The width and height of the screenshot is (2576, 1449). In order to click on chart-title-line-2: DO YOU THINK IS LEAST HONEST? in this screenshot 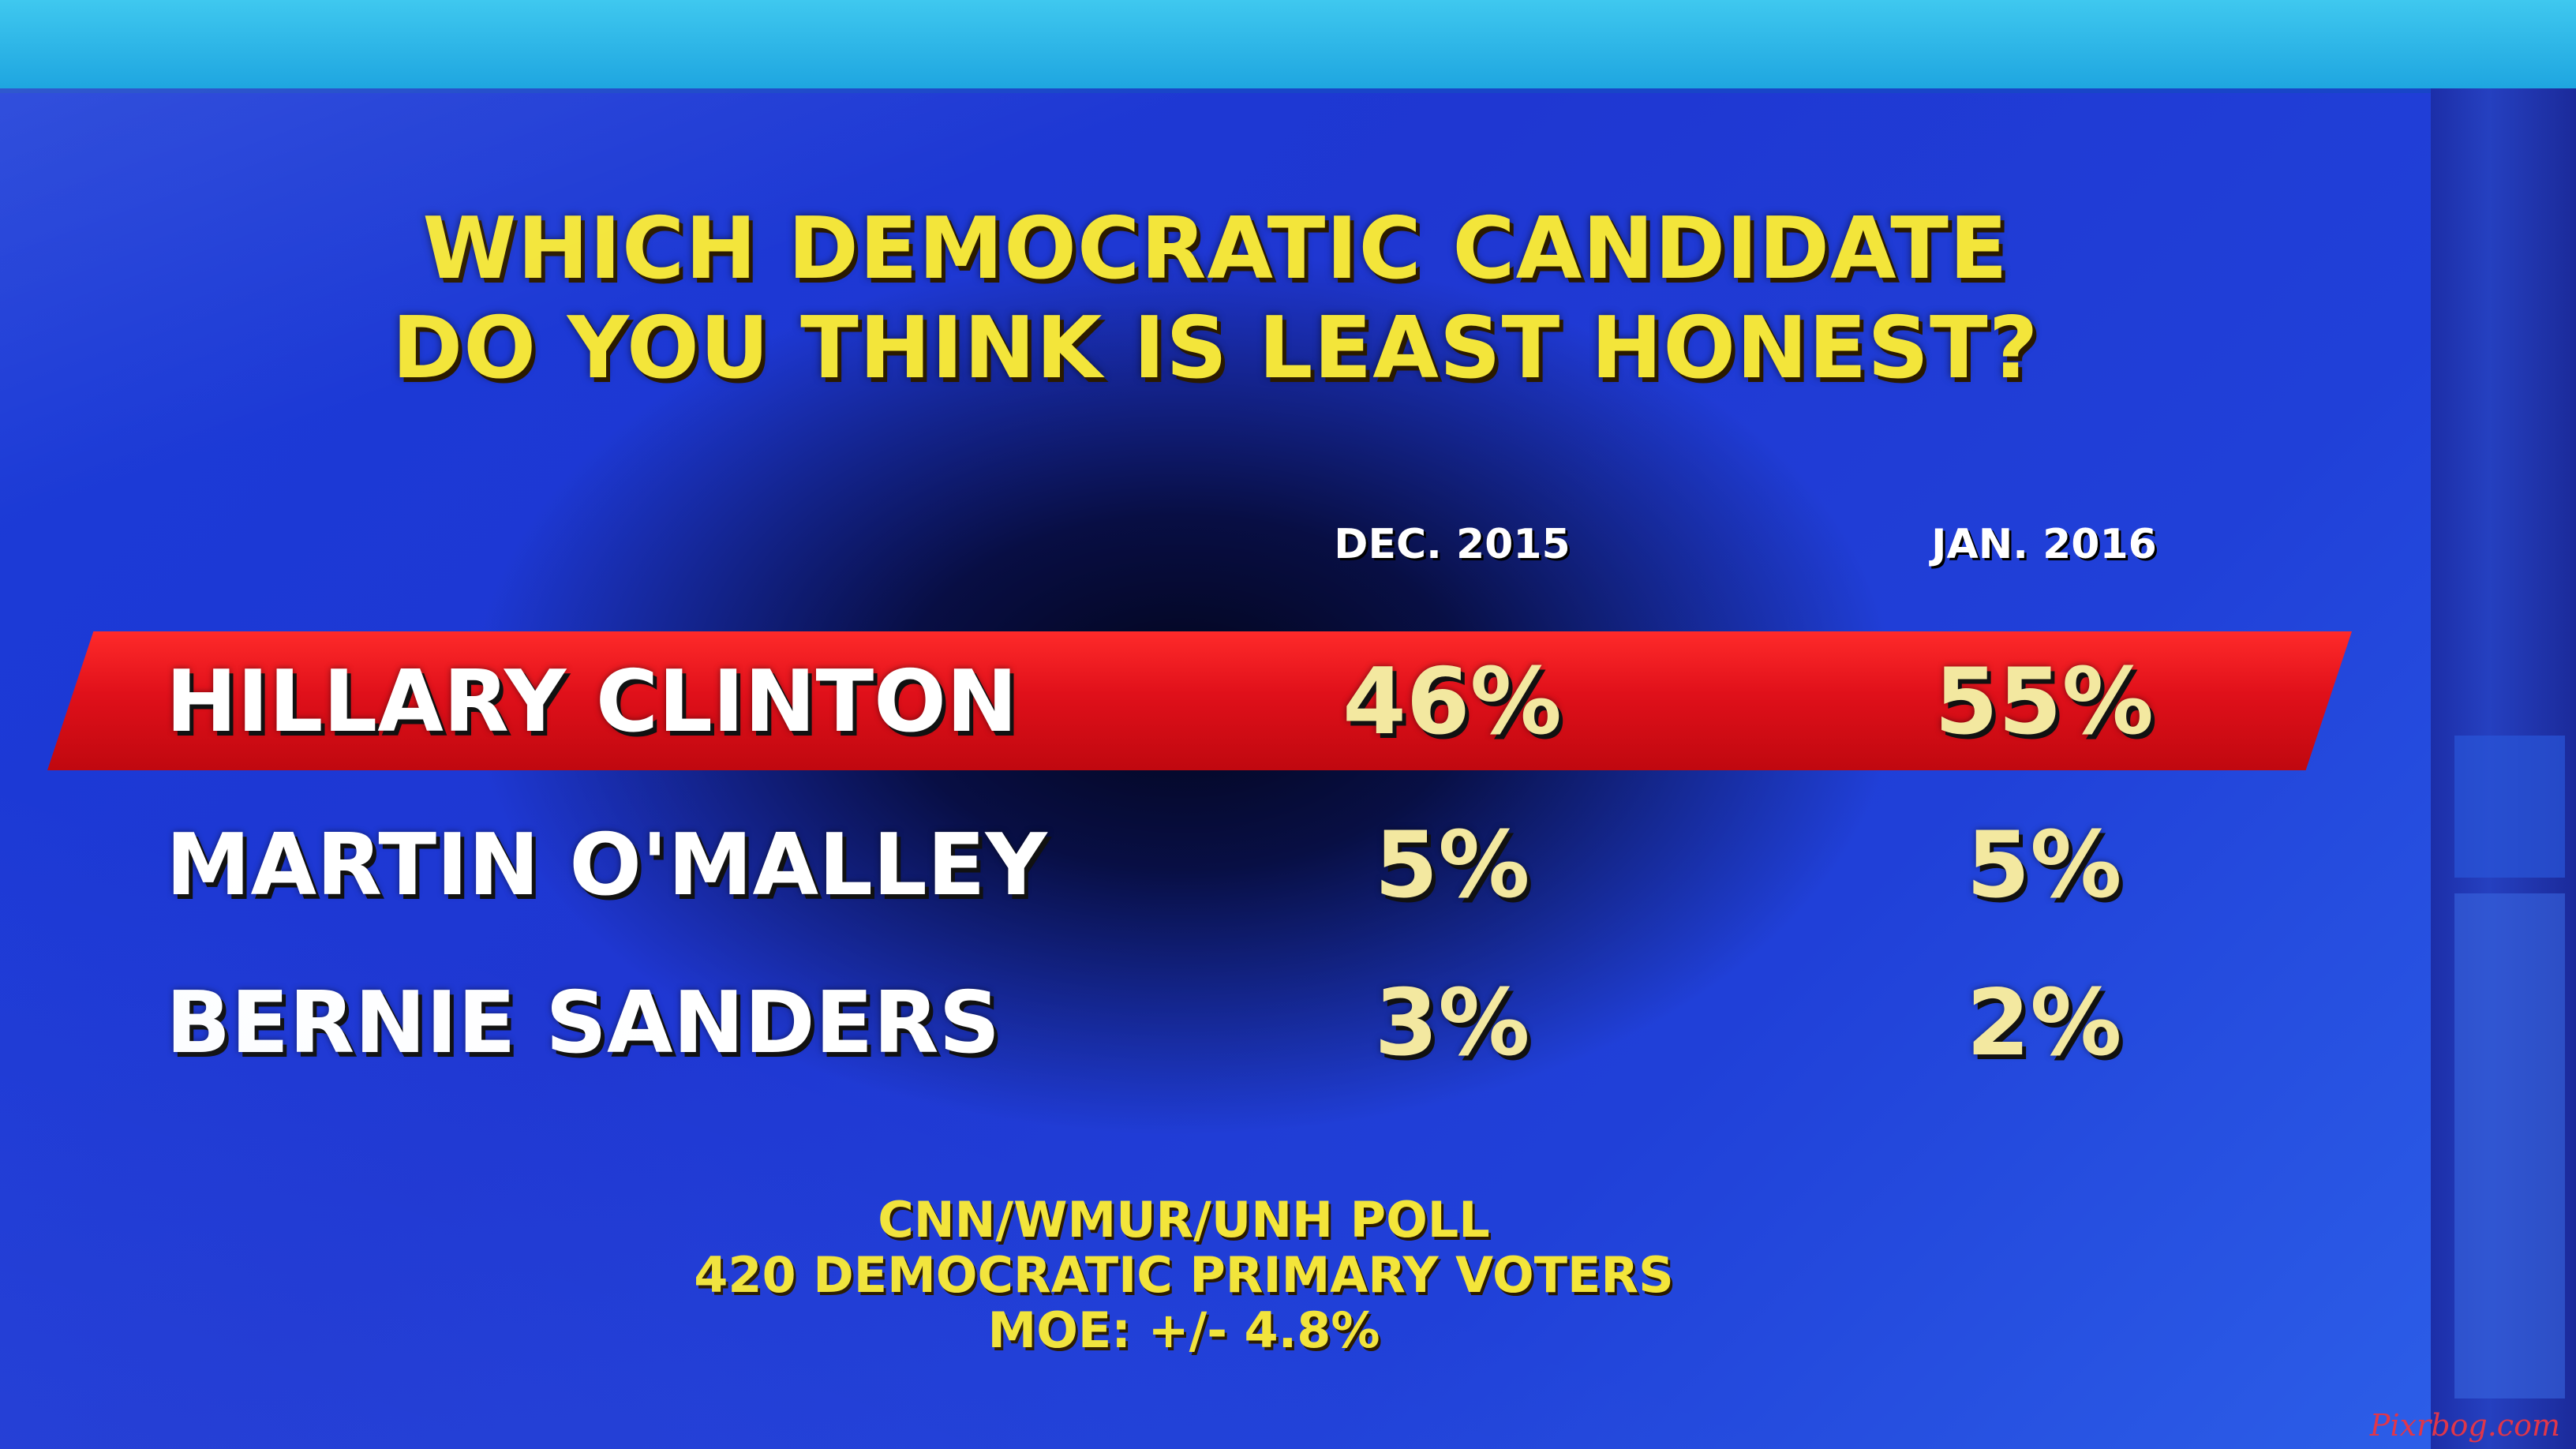, I will do `click(1215, 348)`.